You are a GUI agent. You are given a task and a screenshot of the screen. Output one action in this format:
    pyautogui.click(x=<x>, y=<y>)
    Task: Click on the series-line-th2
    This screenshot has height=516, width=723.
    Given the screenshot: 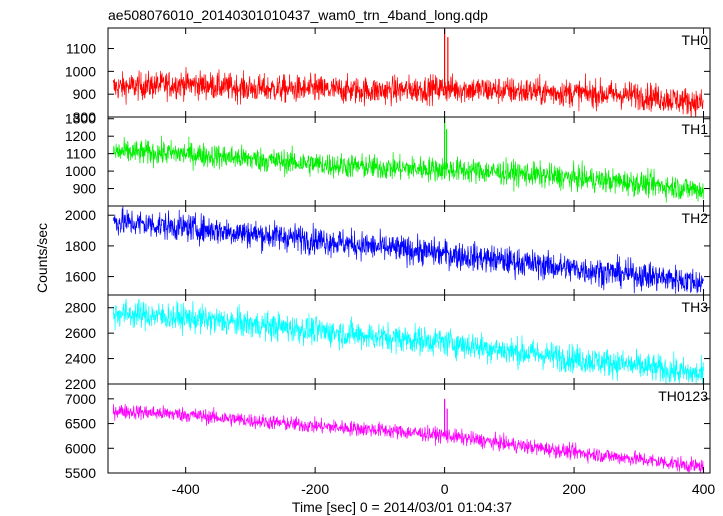 What is the action you would take?
    pyautogui.click(x=408, y=250)
    